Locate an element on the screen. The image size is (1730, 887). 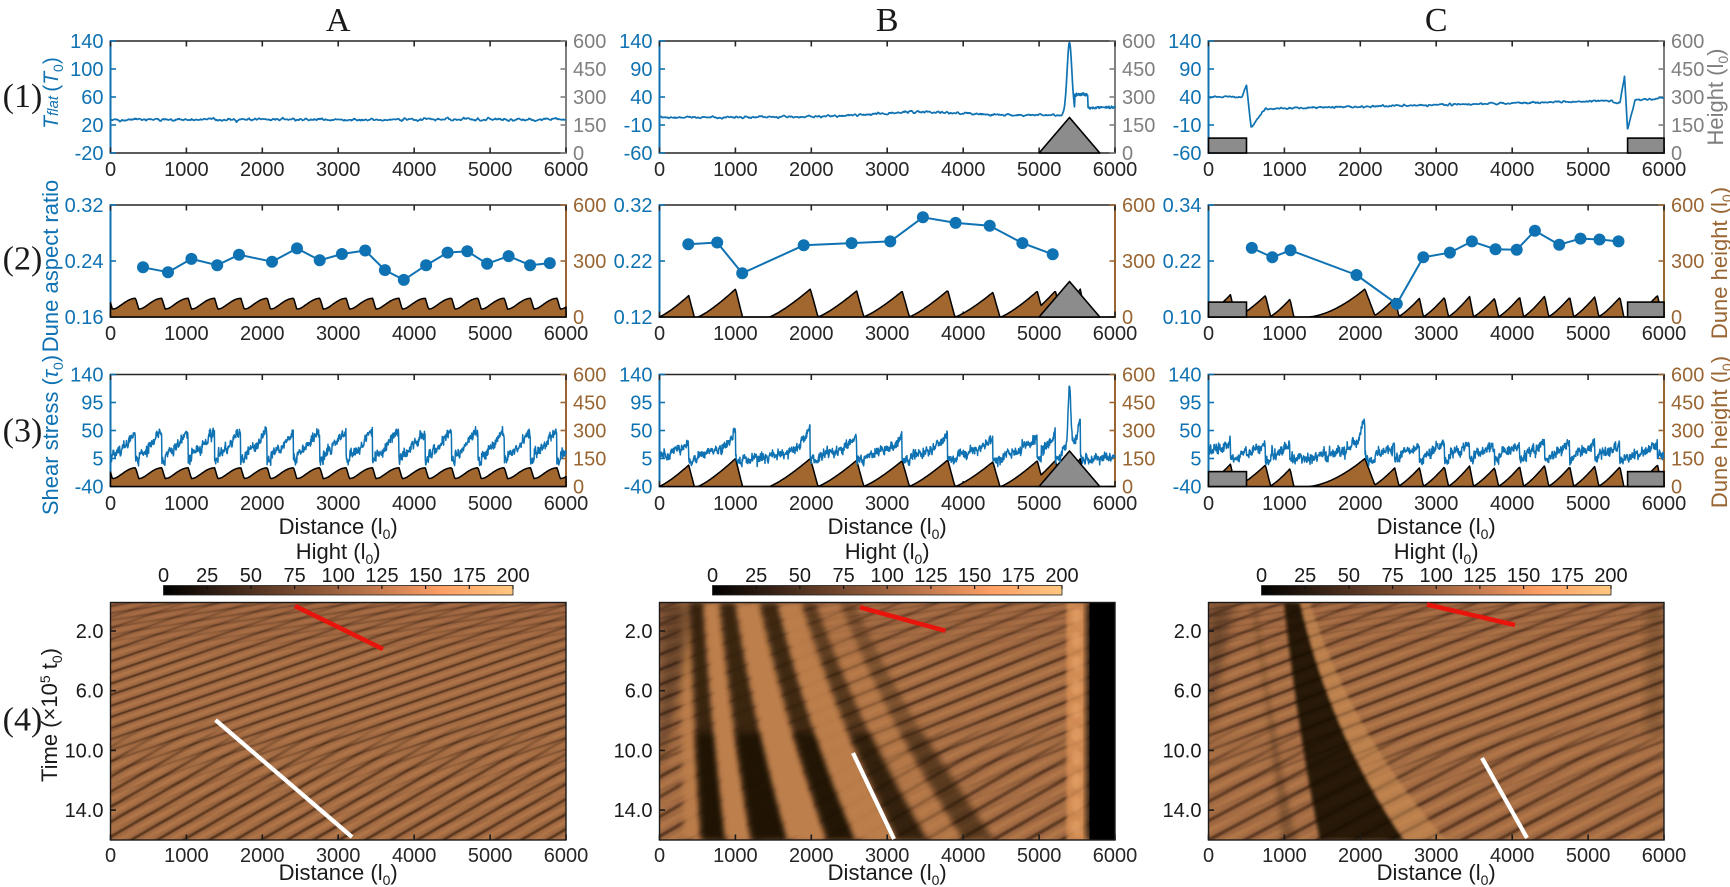
svg-text: 125 is located at coordinates (930, 576).